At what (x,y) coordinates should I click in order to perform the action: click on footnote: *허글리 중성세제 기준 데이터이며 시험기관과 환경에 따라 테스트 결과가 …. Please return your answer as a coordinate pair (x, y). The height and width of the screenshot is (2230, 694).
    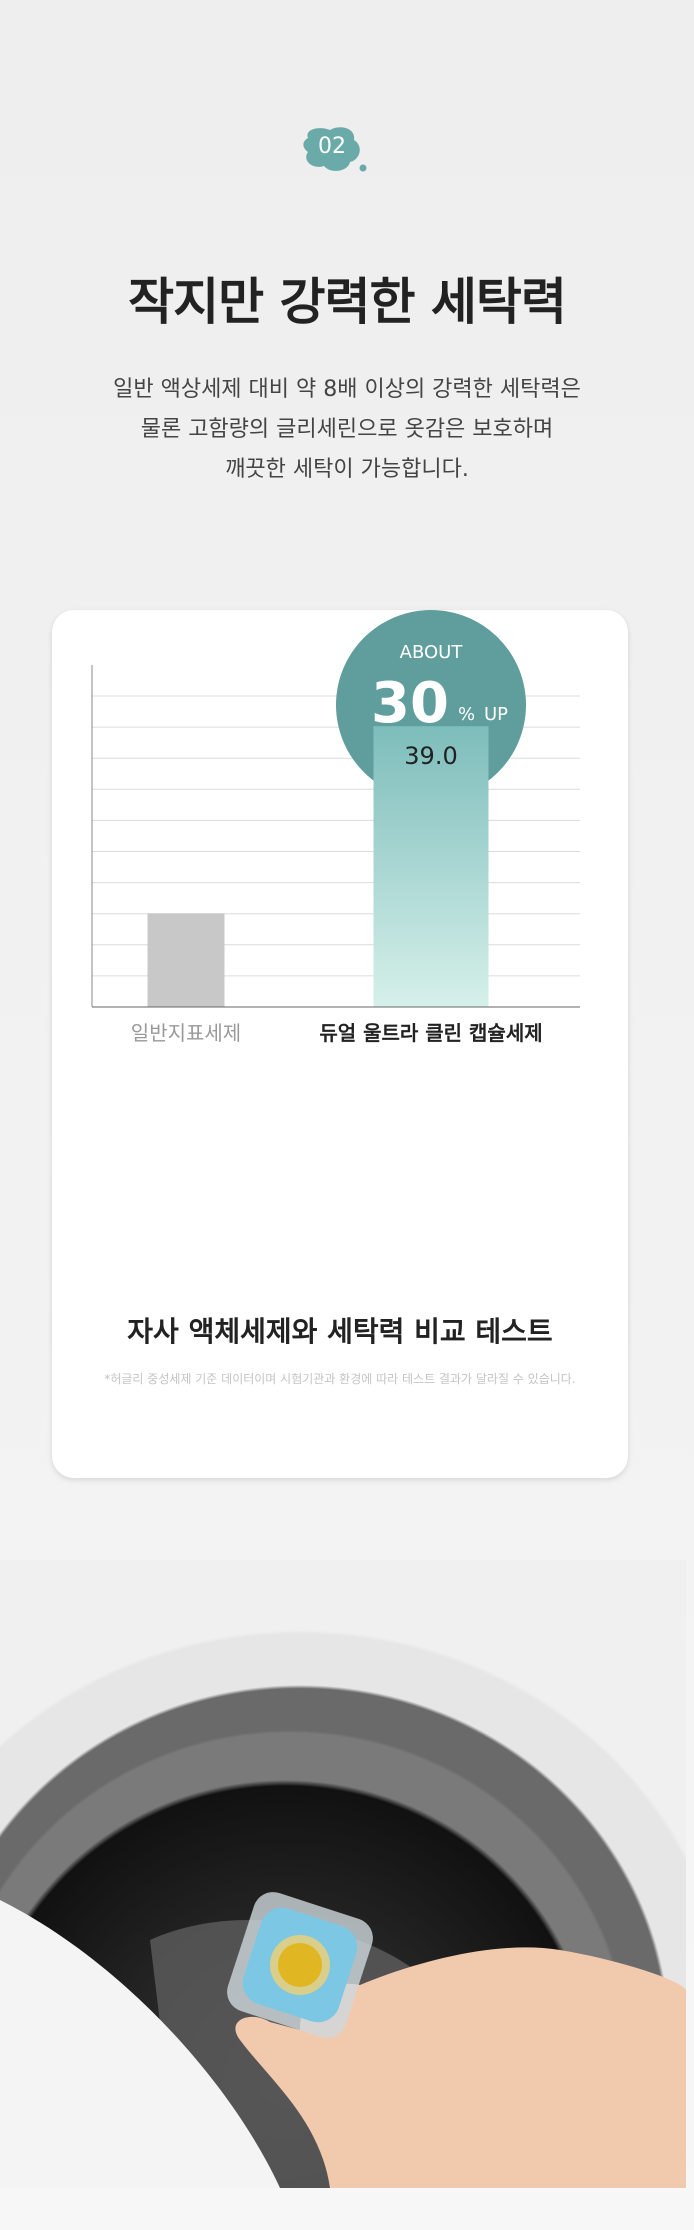
    Looking at the image, I should click on (340, 1379).